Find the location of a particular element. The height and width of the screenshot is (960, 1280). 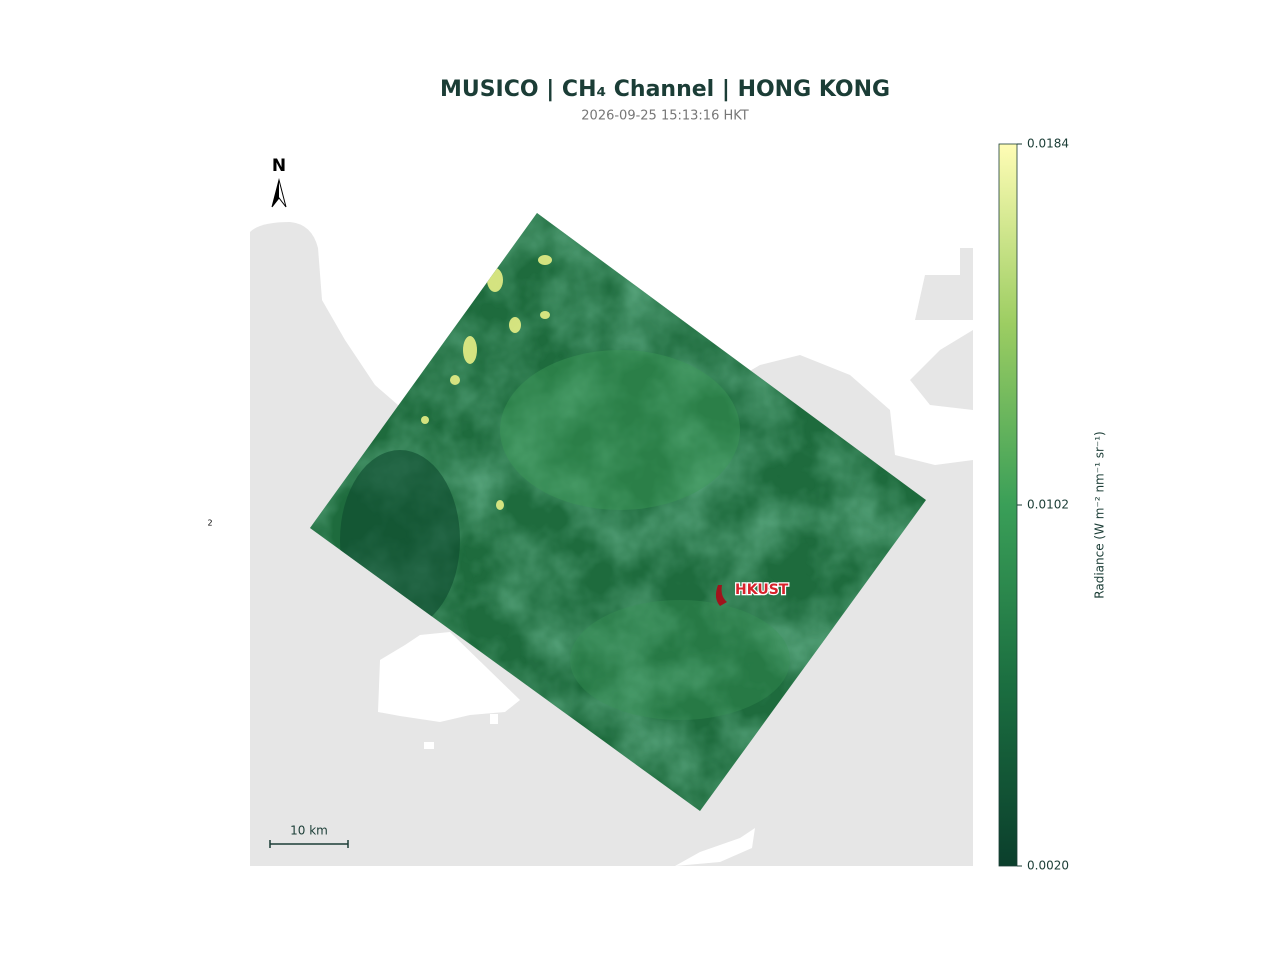

marker-label: HKUST is located at coordinates (762, 590).